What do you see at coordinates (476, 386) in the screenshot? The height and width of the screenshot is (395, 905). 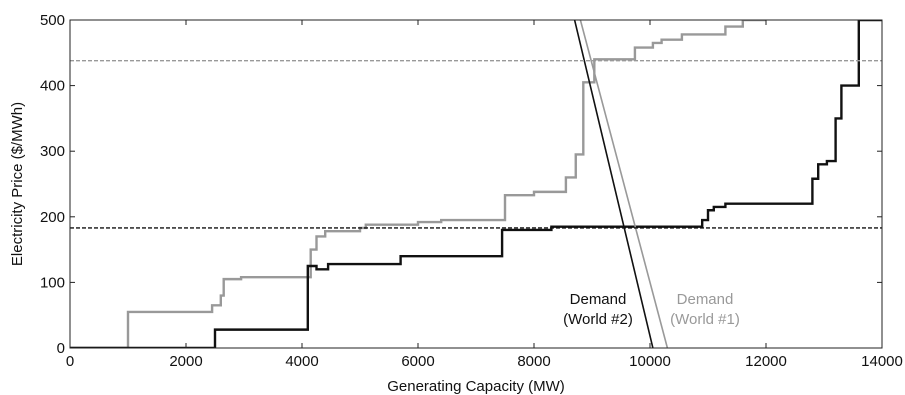 I see `x-axis-label: Generating Capacity (MW)` at bounding box center [476, 386].